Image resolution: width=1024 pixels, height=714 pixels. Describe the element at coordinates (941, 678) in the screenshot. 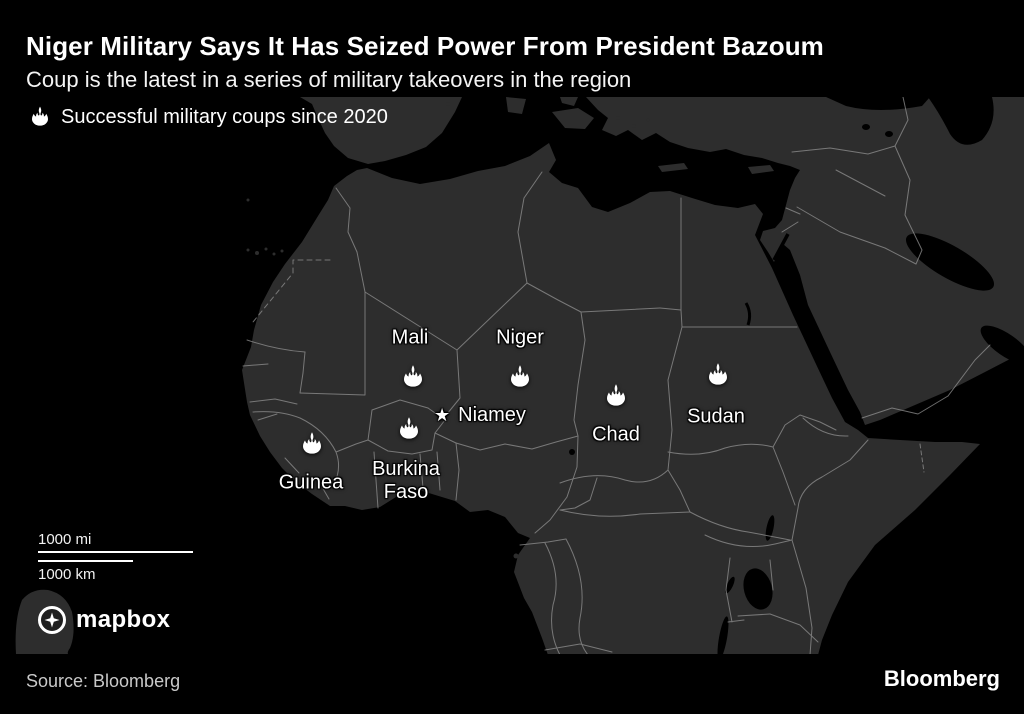

I see `bloomberg-logo: Bloomberg` at that location.